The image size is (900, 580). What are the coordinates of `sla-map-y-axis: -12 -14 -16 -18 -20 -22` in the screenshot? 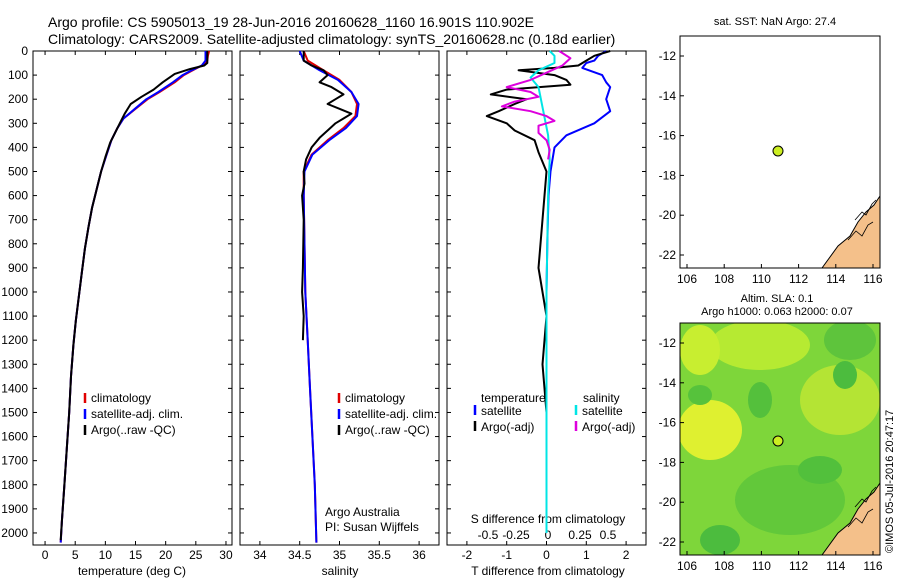 It's located at (671, 442).